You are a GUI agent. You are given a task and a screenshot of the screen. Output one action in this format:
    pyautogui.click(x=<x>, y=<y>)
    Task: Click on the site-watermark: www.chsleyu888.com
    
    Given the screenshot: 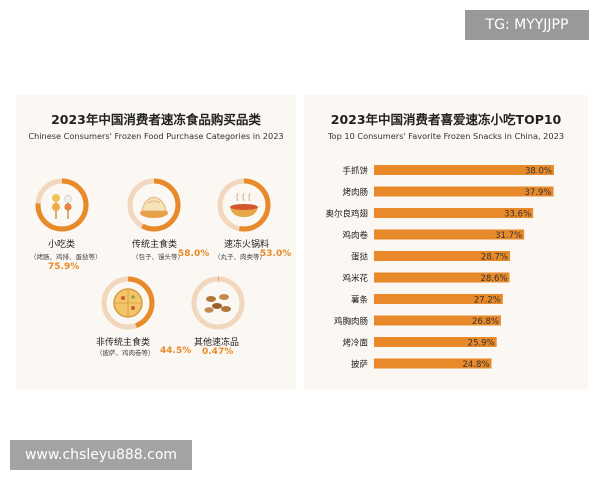 What is the action you would take?
    pyautogui.click(x=101, y=455)
    